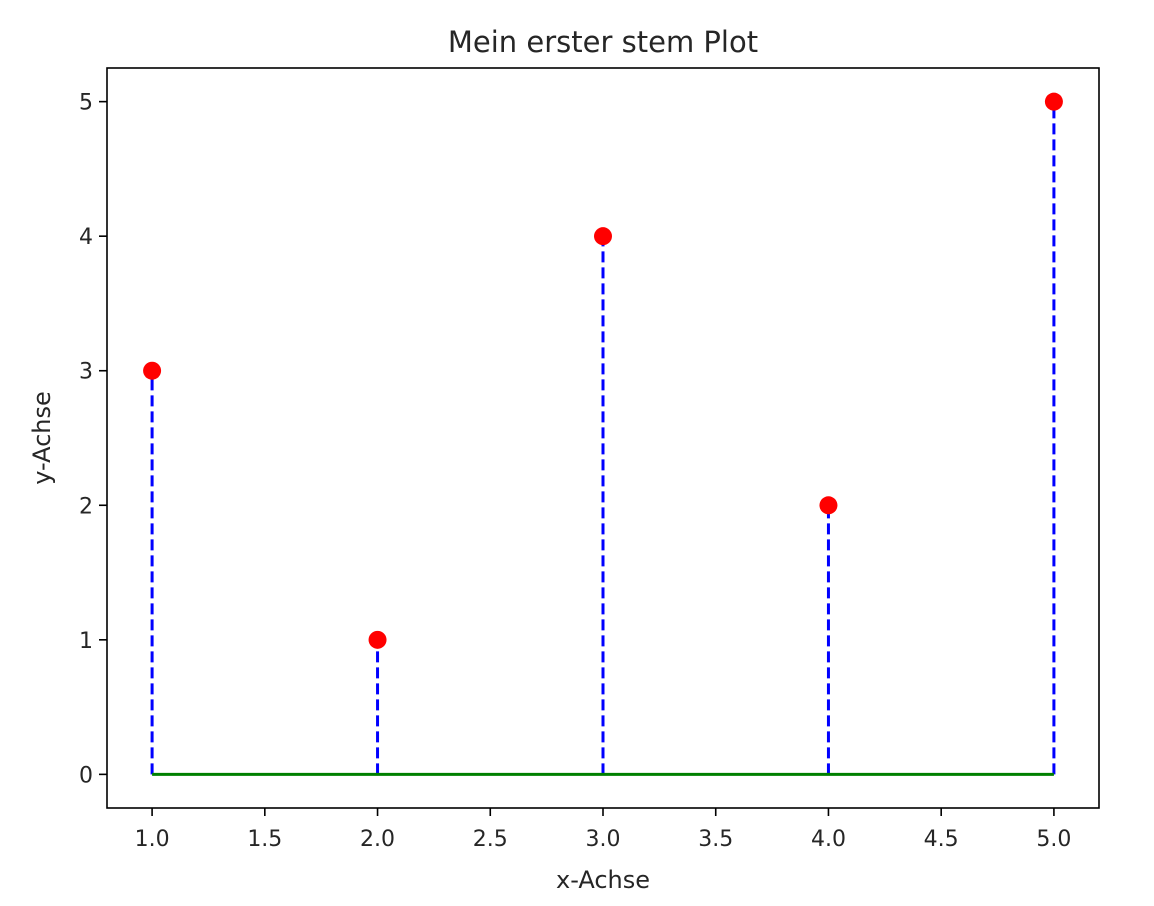 The image size is (1154, 906). Describe the element at coordinates (828, 839) in the screenshot. I see `x-tick-label: 4.0` at that location.